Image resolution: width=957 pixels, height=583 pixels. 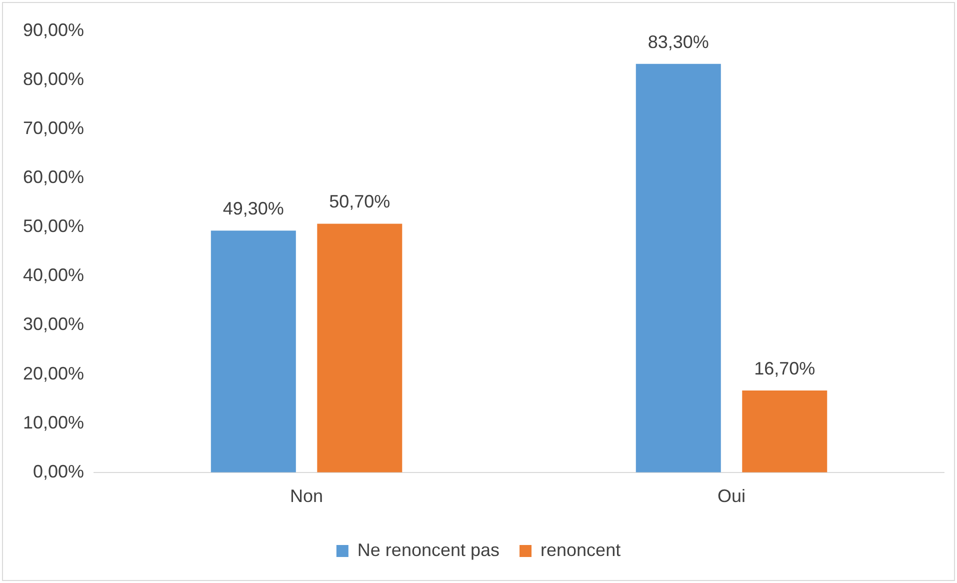 I want to click on y-tick-label: 10,00%, so click(x=53, y=422).